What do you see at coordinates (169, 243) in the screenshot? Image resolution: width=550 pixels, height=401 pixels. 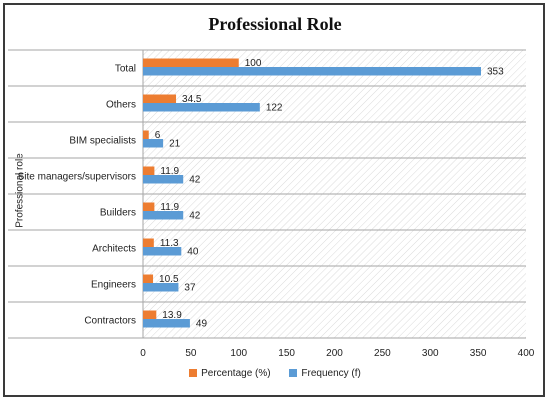 I see `data-label-percentage-architects: 11.3` at bounding box center [169, 243].